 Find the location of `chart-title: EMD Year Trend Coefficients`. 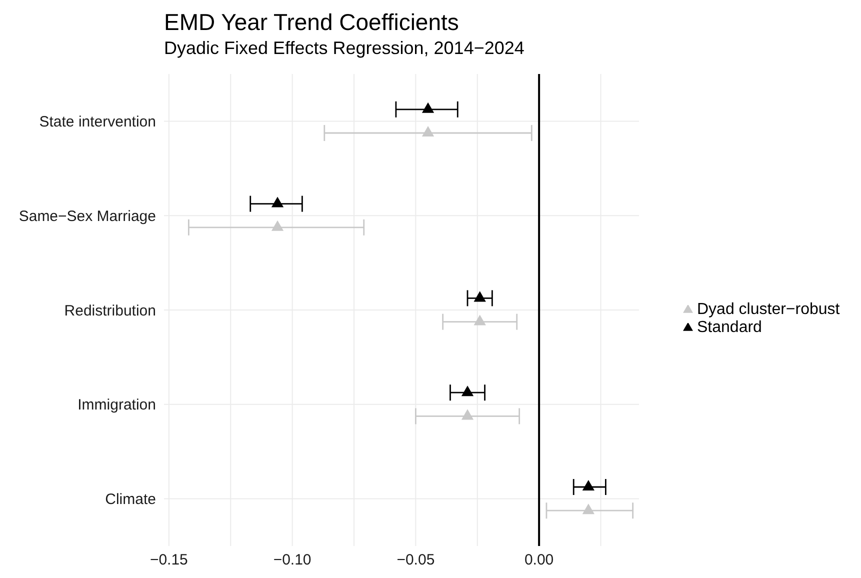

chart-title: EMD Year Trend Coefficients is located at coordinates (312, 22).